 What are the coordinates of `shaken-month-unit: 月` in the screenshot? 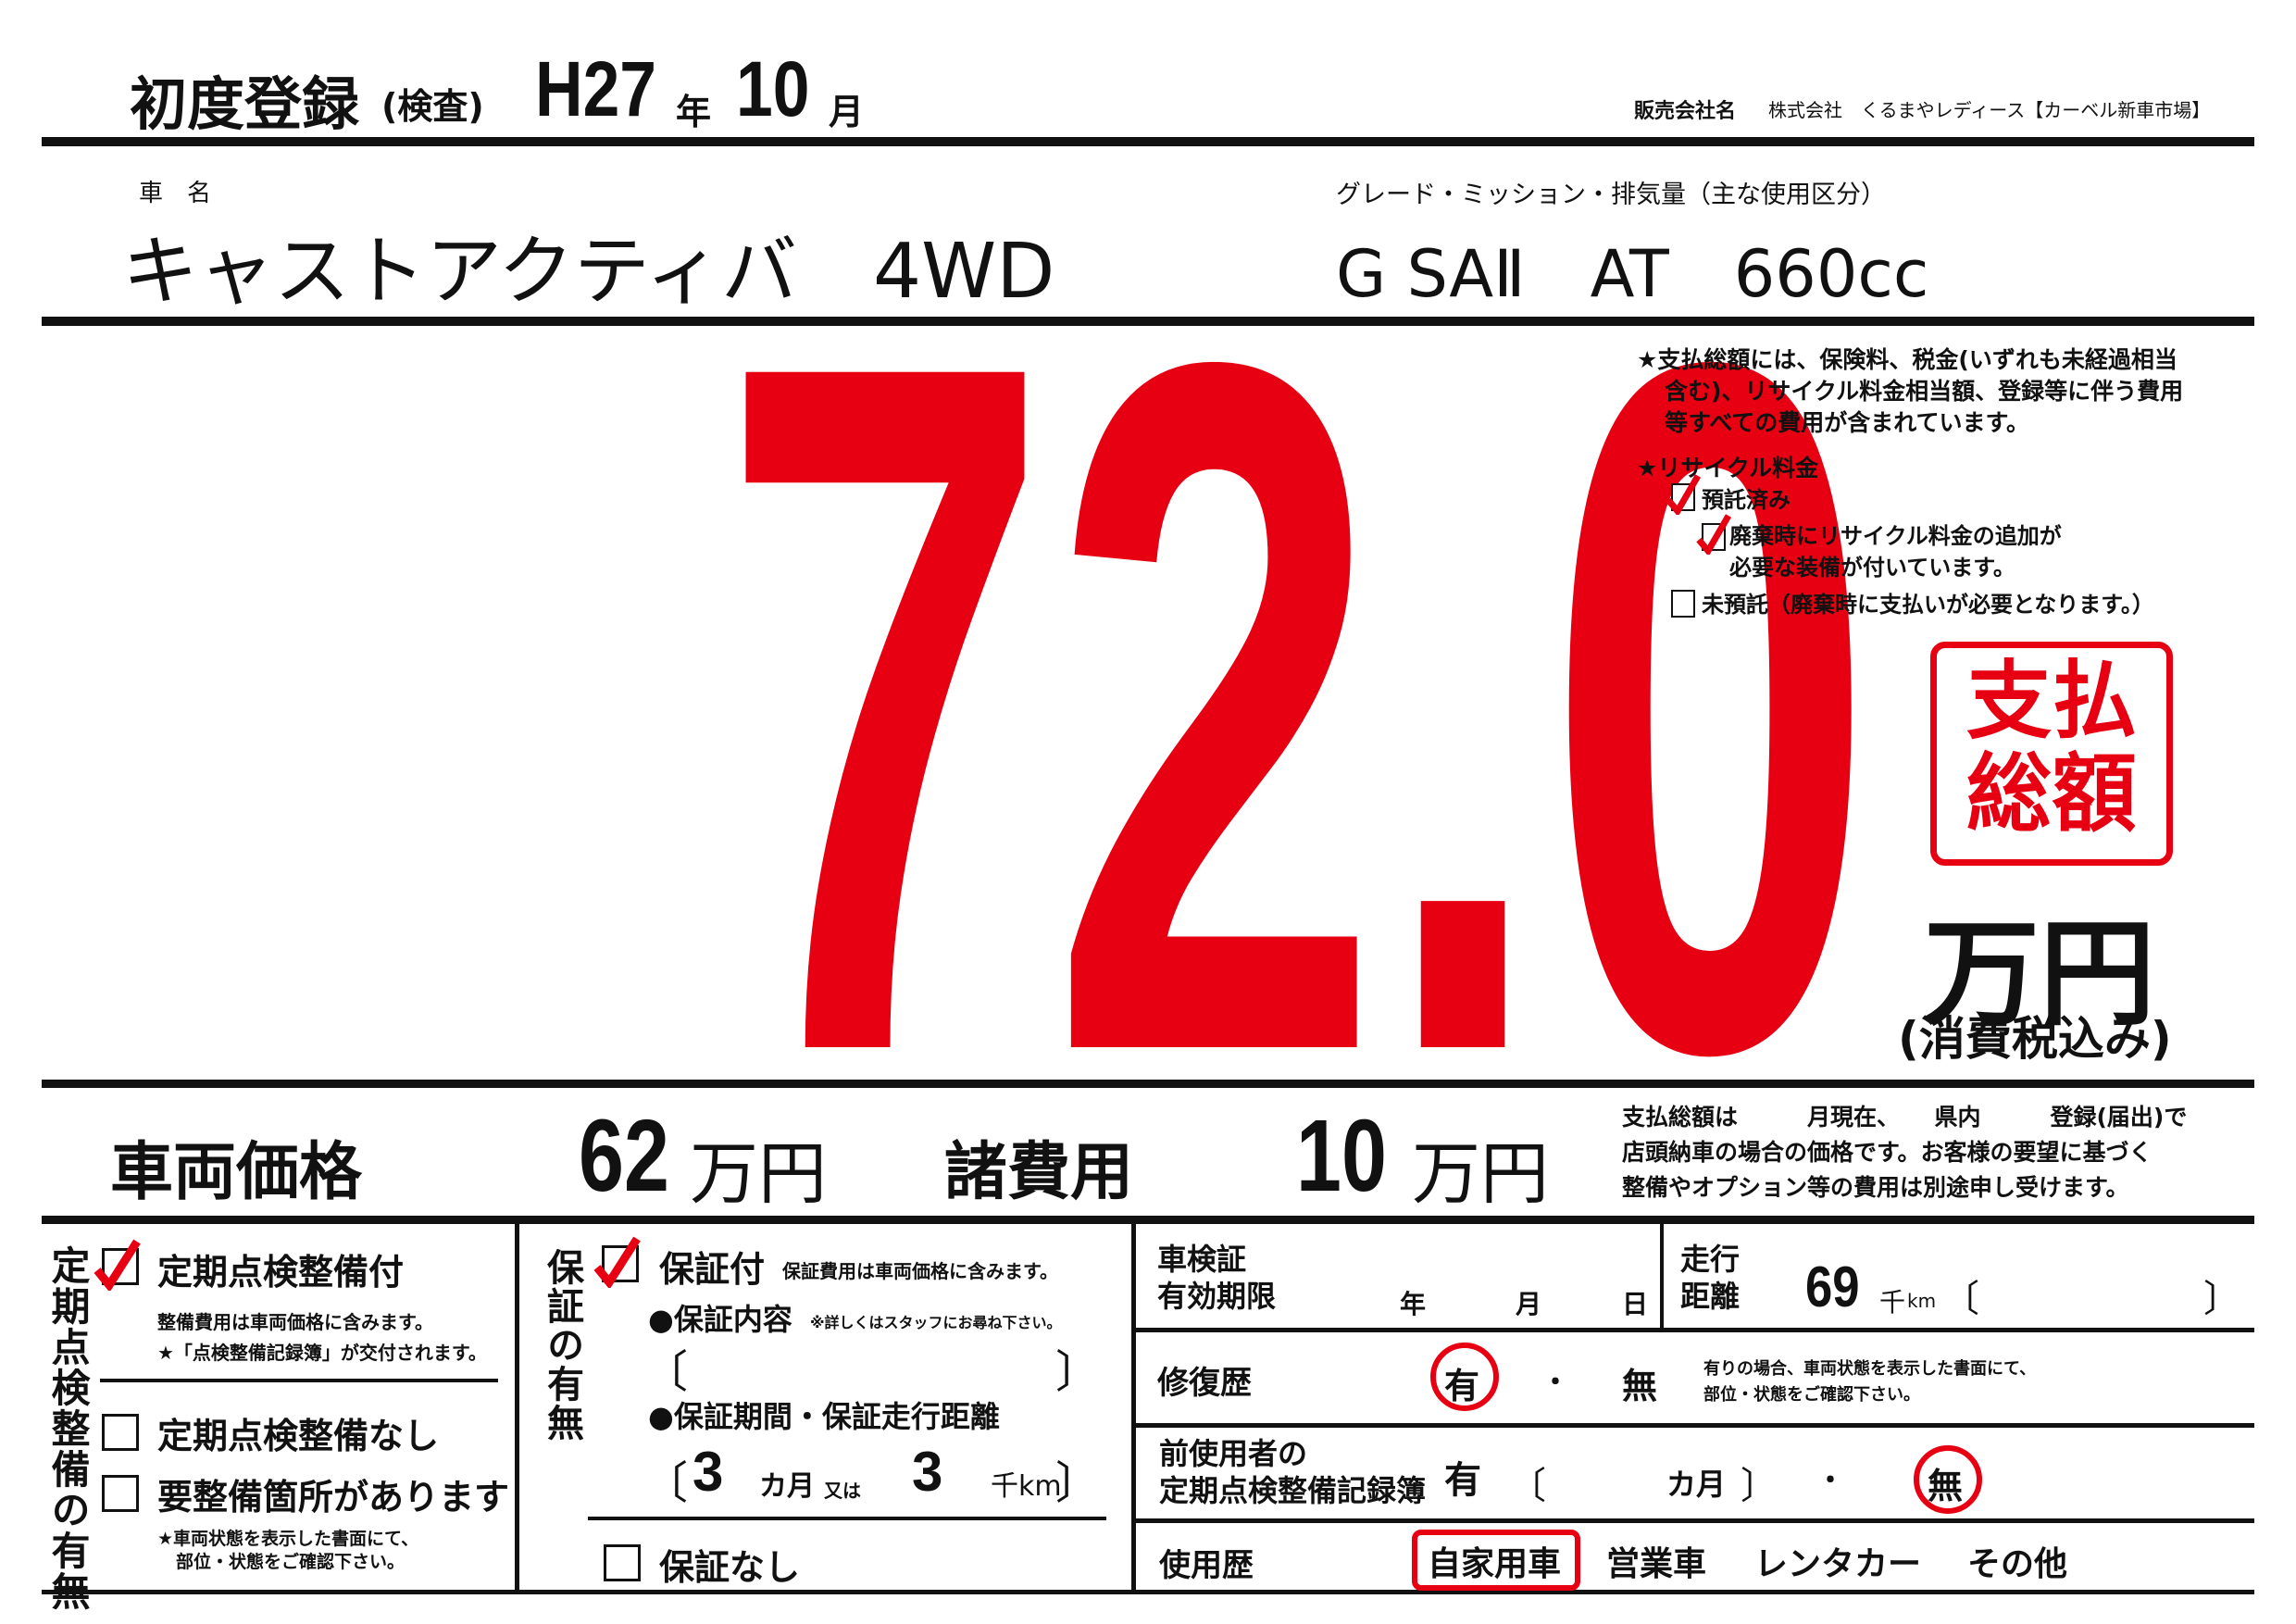 It's located at (1529, 1304).